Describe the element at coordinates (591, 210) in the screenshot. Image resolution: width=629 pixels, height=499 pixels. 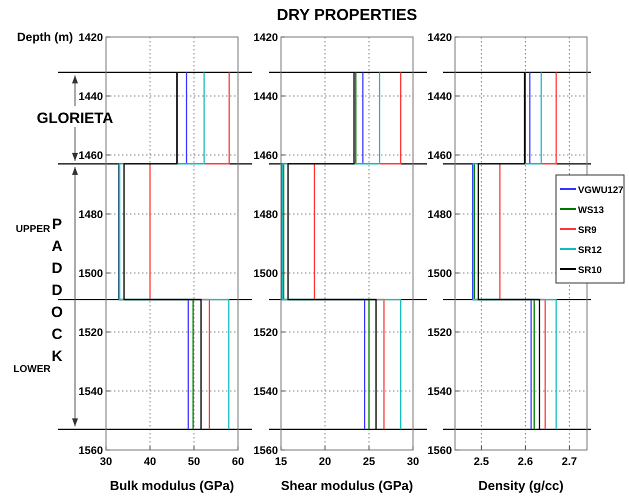
I see `legend-label: WS13` at that location.